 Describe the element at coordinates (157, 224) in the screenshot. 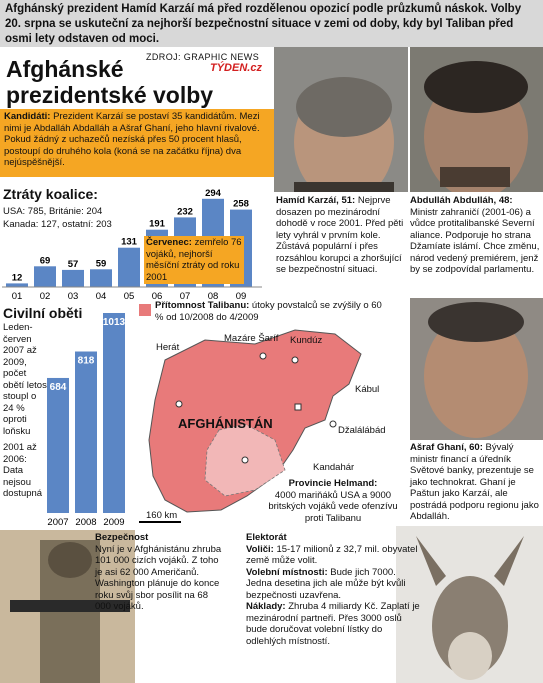

I see `loss-value-label: 191` at that location.